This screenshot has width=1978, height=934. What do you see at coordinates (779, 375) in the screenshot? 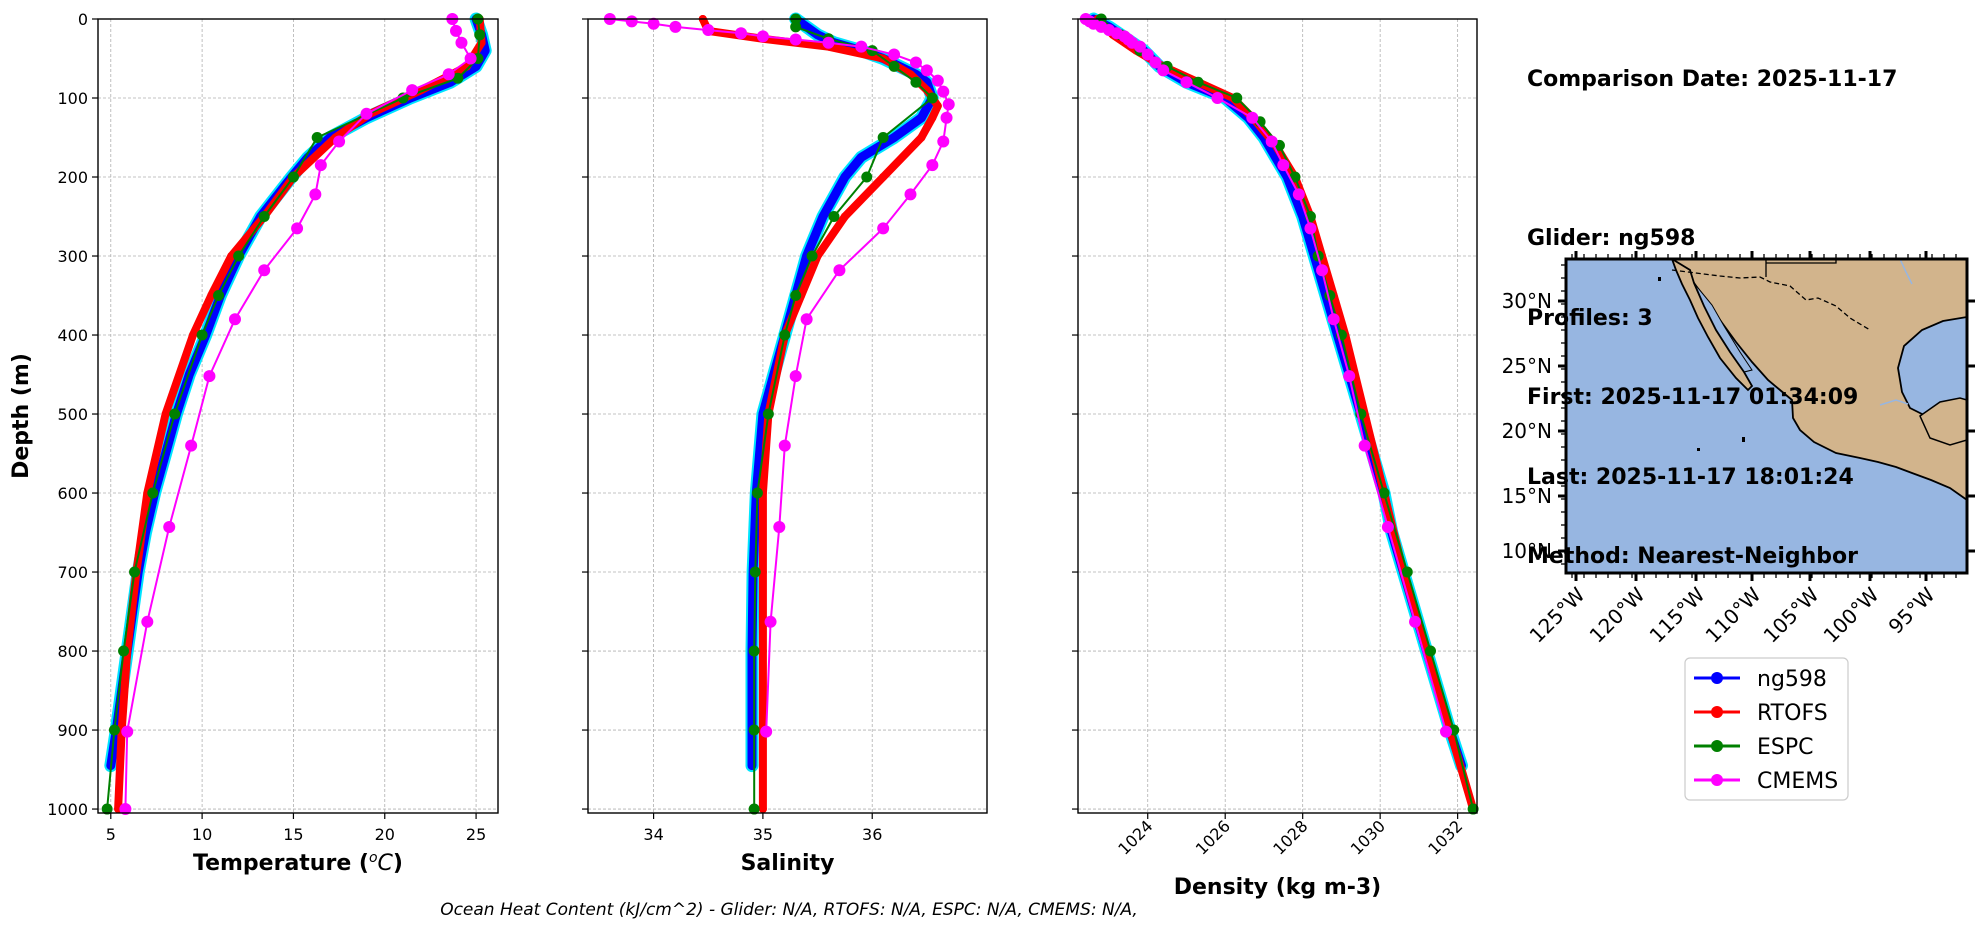
I see `series-line-cmems` at bounding box center [779, 375].